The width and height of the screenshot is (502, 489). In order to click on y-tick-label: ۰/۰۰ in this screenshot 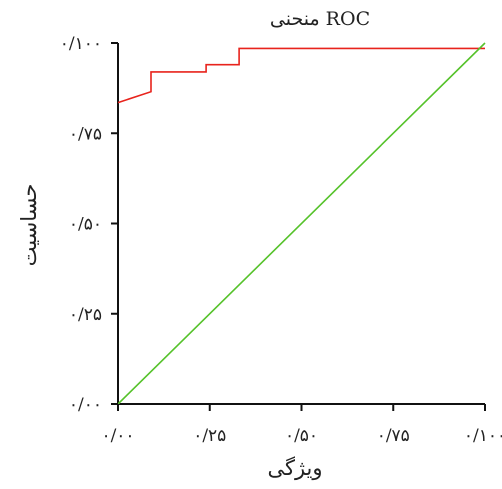, I will do `click(85, 405)`.